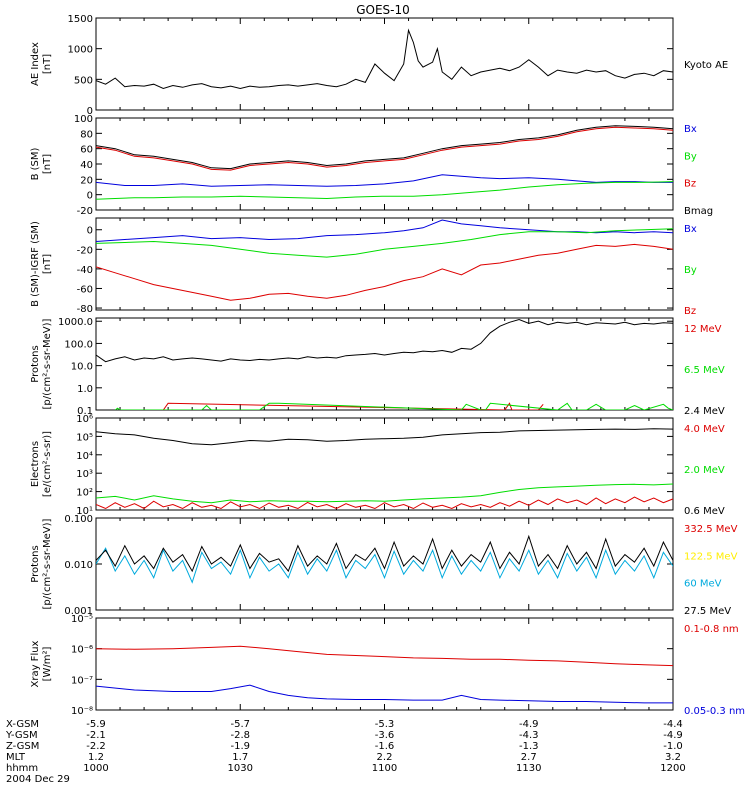 The height and width of the screenshot is (800, 750). What do you see at coordinates (384, 340) in the screenshot?
I see `series-line-2-4-mev` at bounding box center [384, 340].